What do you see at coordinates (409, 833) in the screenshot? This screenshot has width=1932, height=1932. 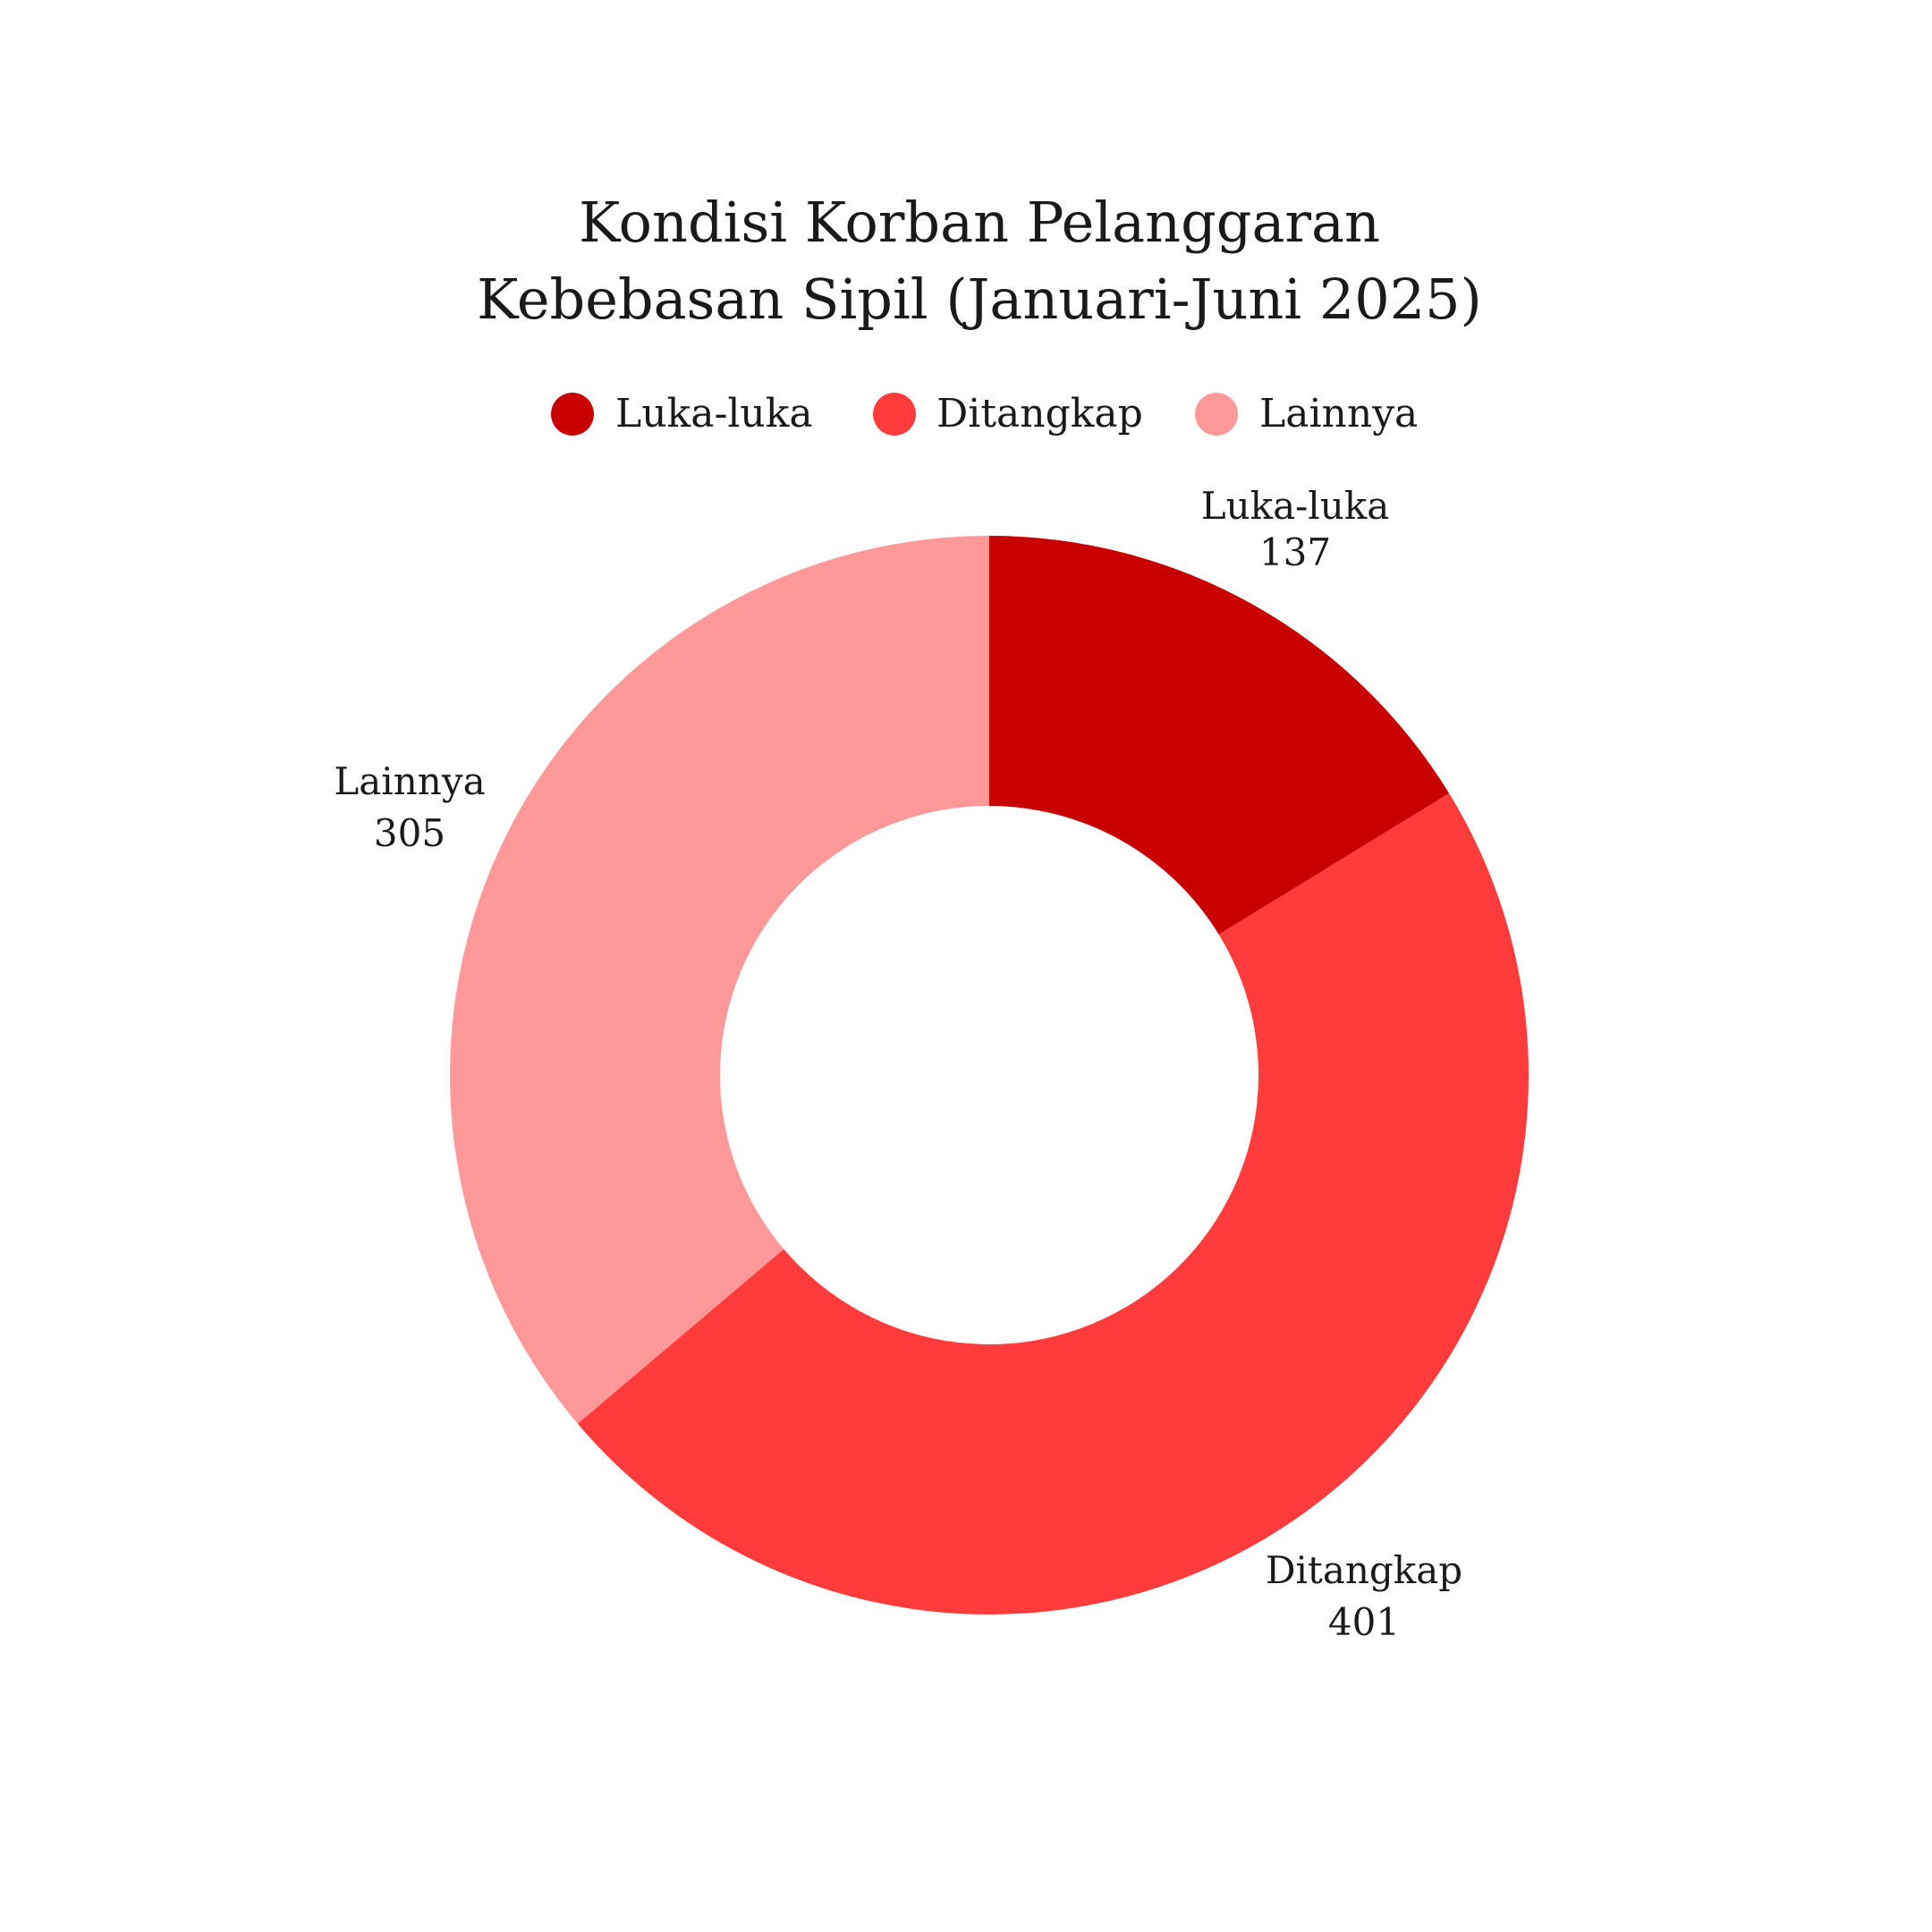 I see `slice-label-value-lainnya: 305` at bounding box center [409, 833].